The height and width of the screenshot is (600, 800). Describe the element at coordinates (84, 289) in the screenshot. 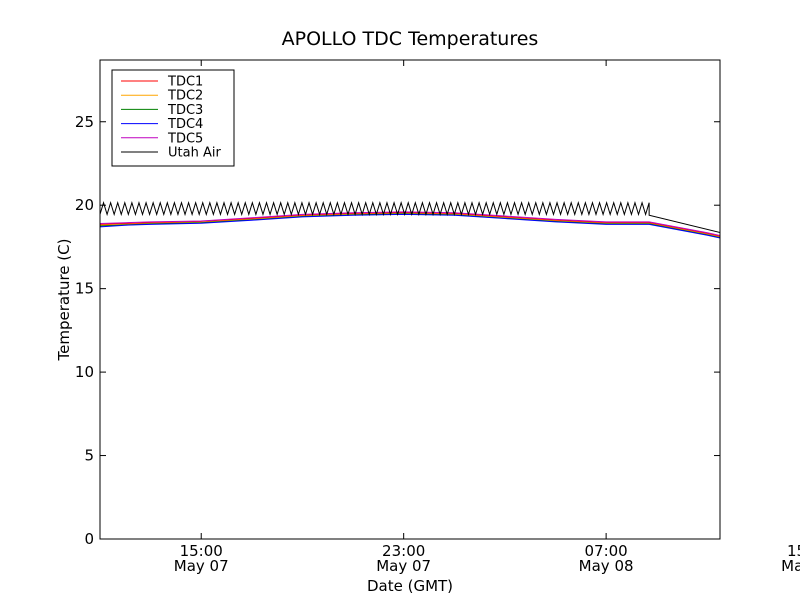

I see `y-tick-label: 15` at that location.